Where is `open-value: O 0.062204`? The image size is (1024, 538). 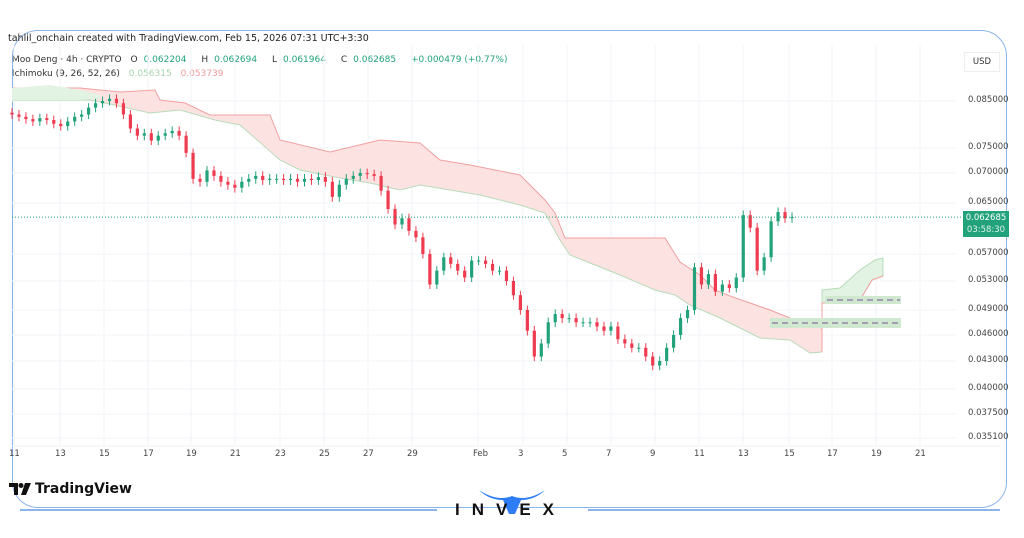
open-value: O 0.062204 is located at coordinates (158, 60).